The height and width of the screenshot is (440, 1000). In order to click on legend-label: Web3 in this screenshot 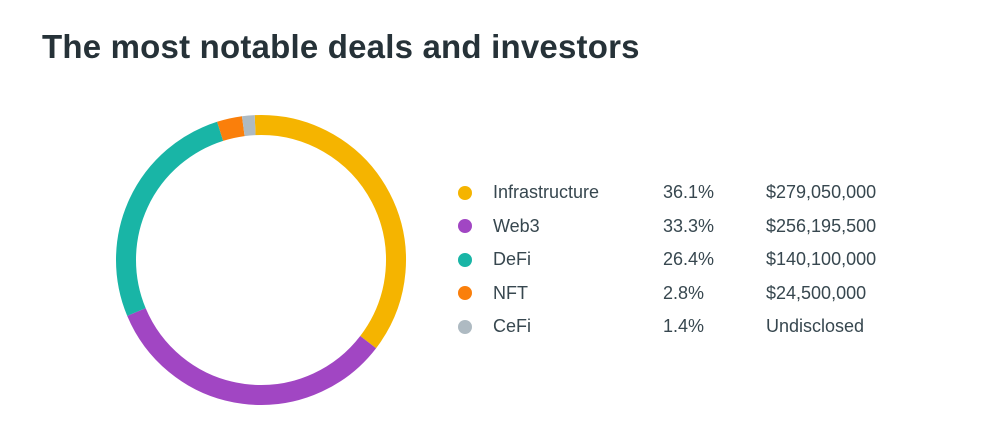, I will do `click(516, 225)`.